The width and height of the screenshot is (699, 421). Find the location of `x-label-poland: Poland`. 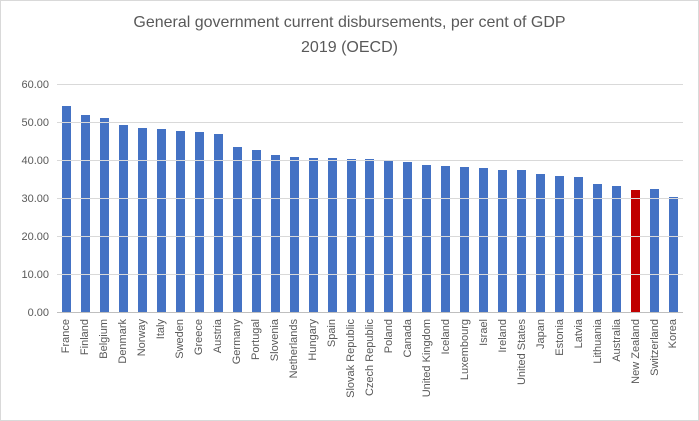

x-label-poland: Poland is located at coordinates (388, 336).